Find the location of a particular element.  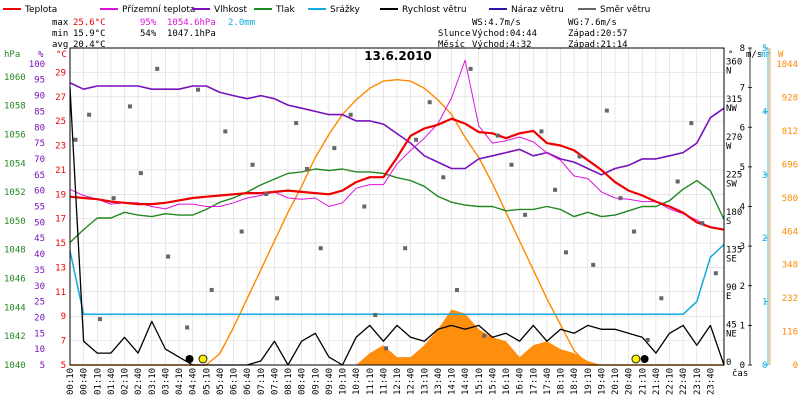

axis-label-ms: m/s is located at coordinates (754, 55).